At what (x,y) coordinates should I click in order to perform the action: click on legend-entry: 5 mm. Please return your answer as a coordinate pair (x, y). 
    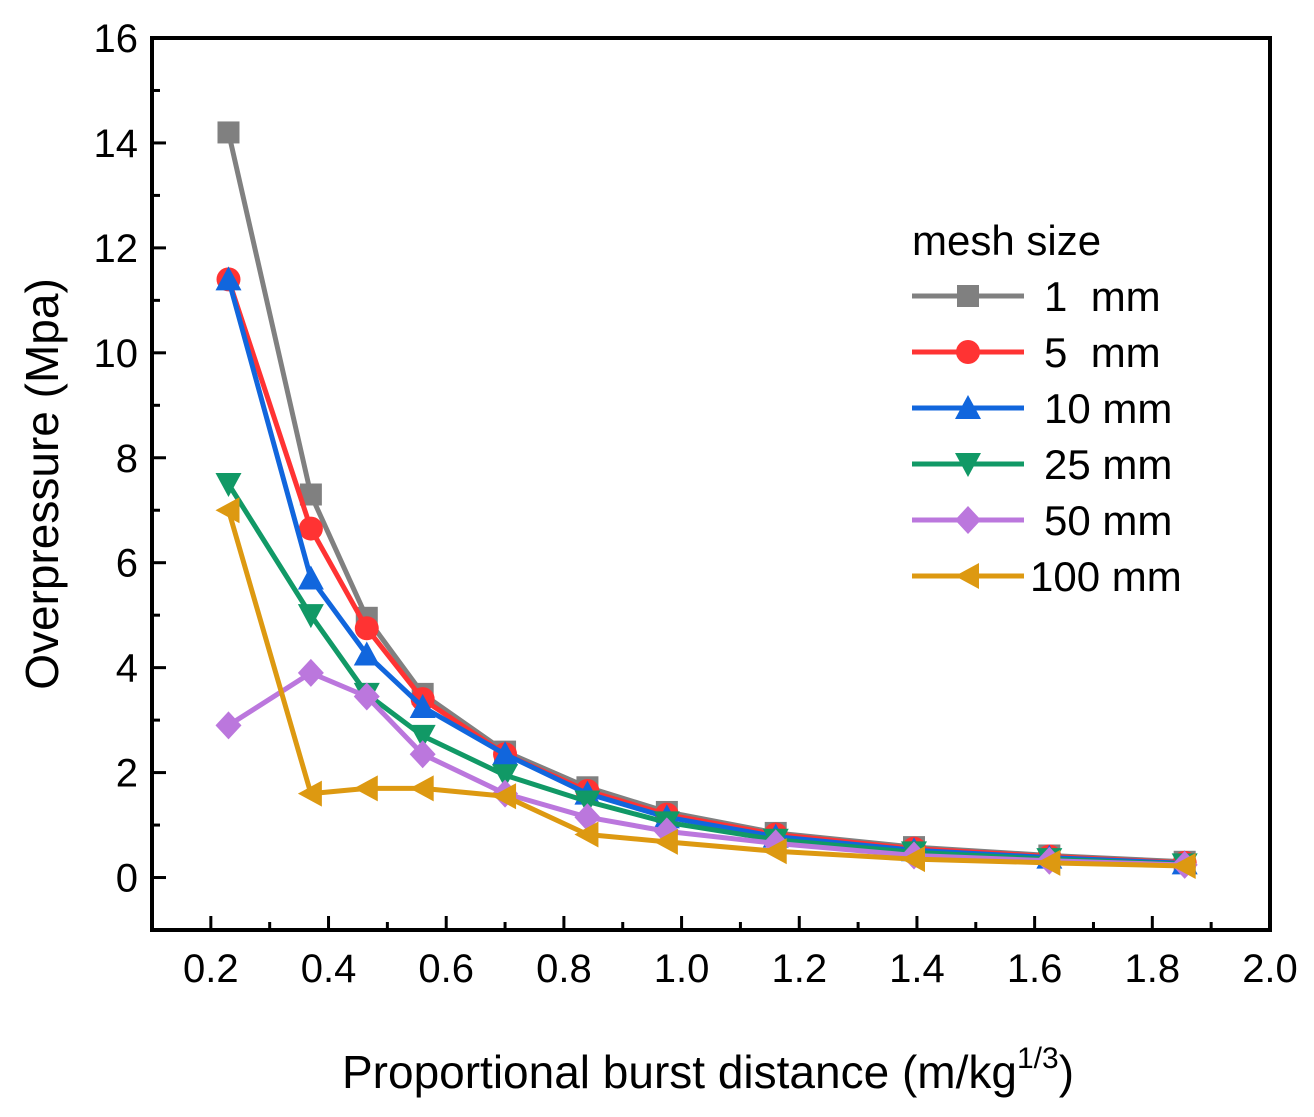
    Looking at the image, I should click on (1036, 352).